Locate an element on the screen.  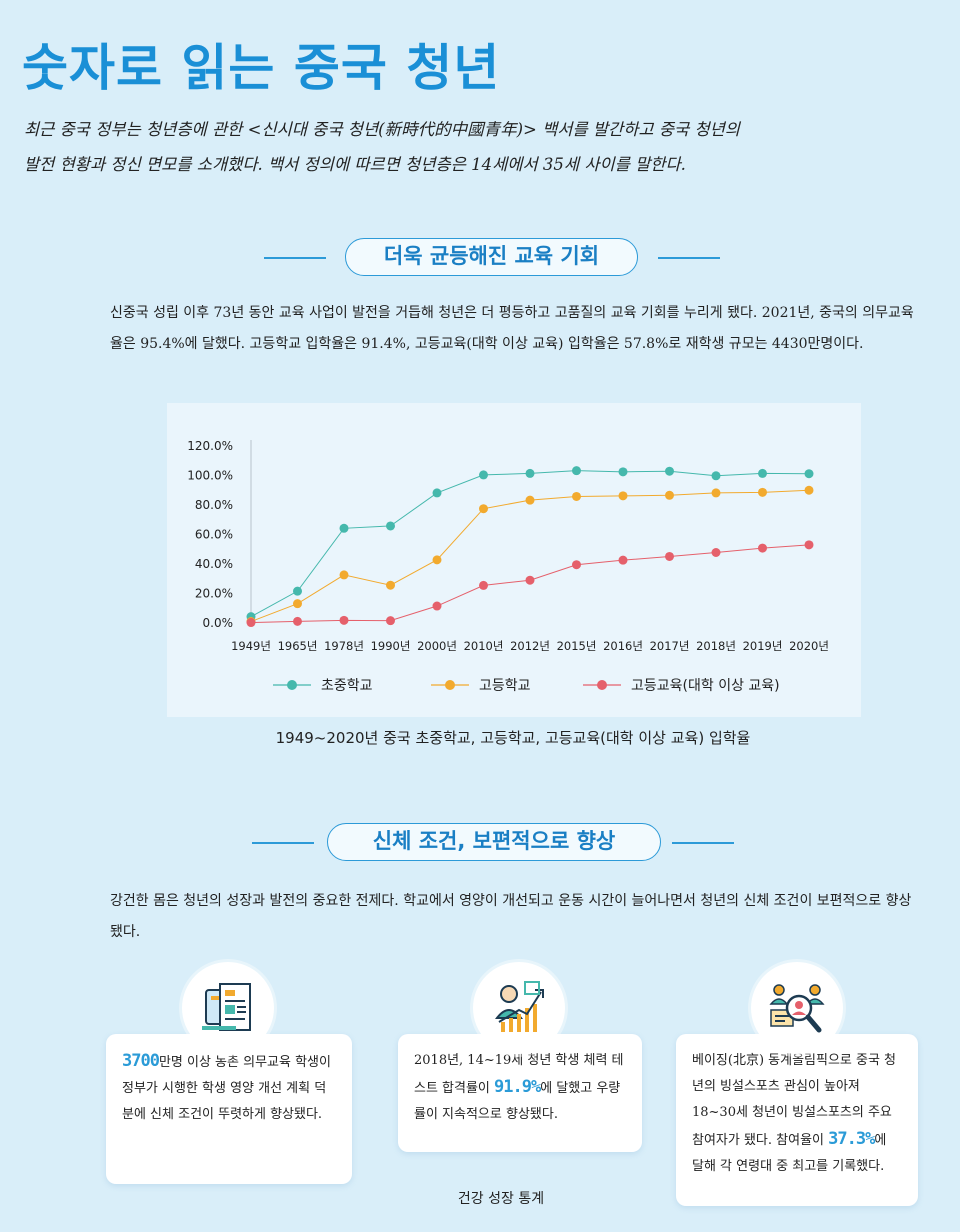
footer-caption: 건강 성장 통계 is located at coordinates (501, 1199).